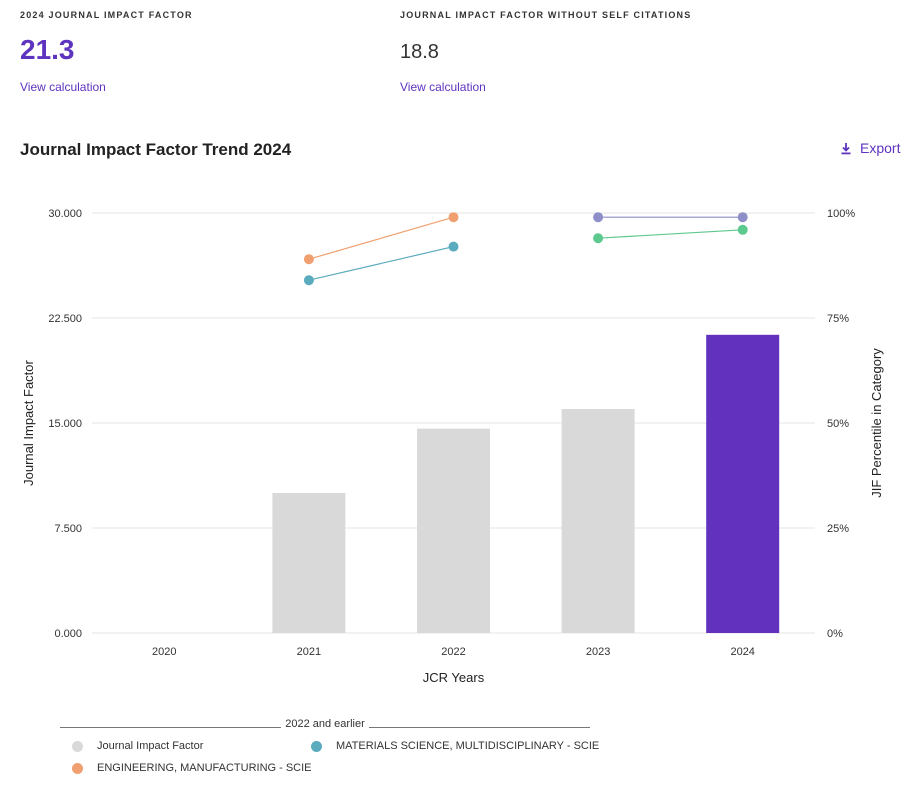  I want to click on percentile-point-0-2021, so click(308, 259).